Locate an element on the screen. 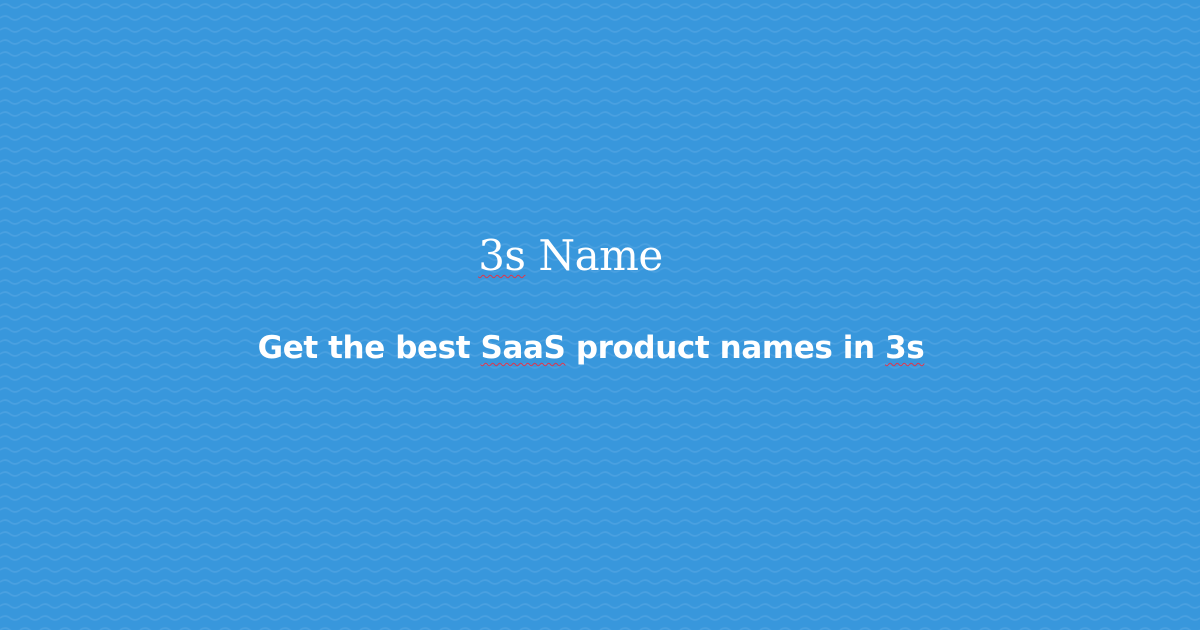 The width and height of the screenshot is (1200, 630). title-suffix: Name is located at coordinates (594, 255).